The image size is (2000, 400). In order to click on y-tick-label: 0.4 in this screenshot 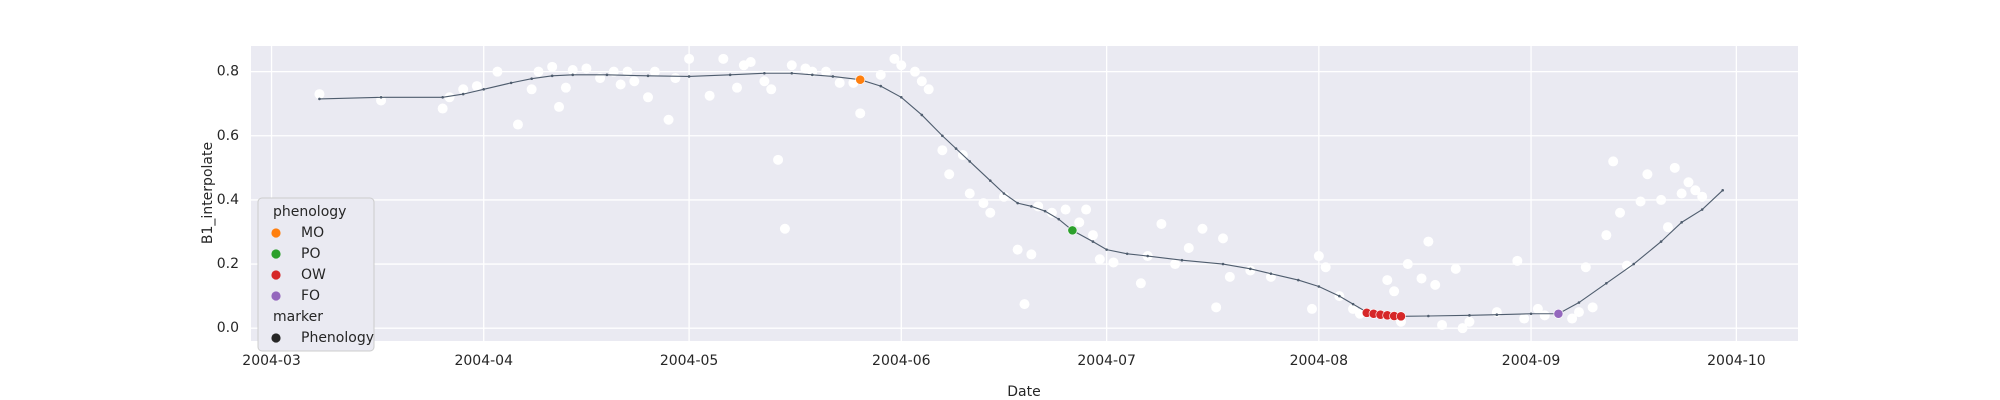, I will do `click(228, 200)`.